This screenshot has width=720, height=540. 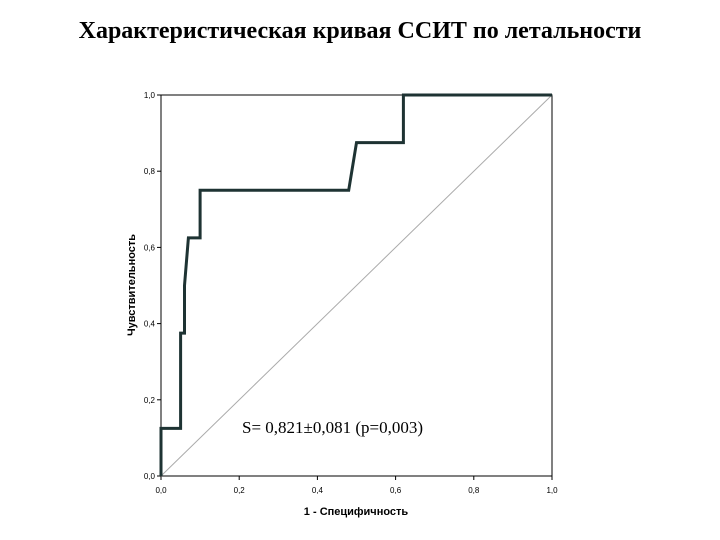 What do you see at coordinates (150, 400) in the screenshot?
I see `y-tick-label: 0,2` at bounding box center [150, 400].